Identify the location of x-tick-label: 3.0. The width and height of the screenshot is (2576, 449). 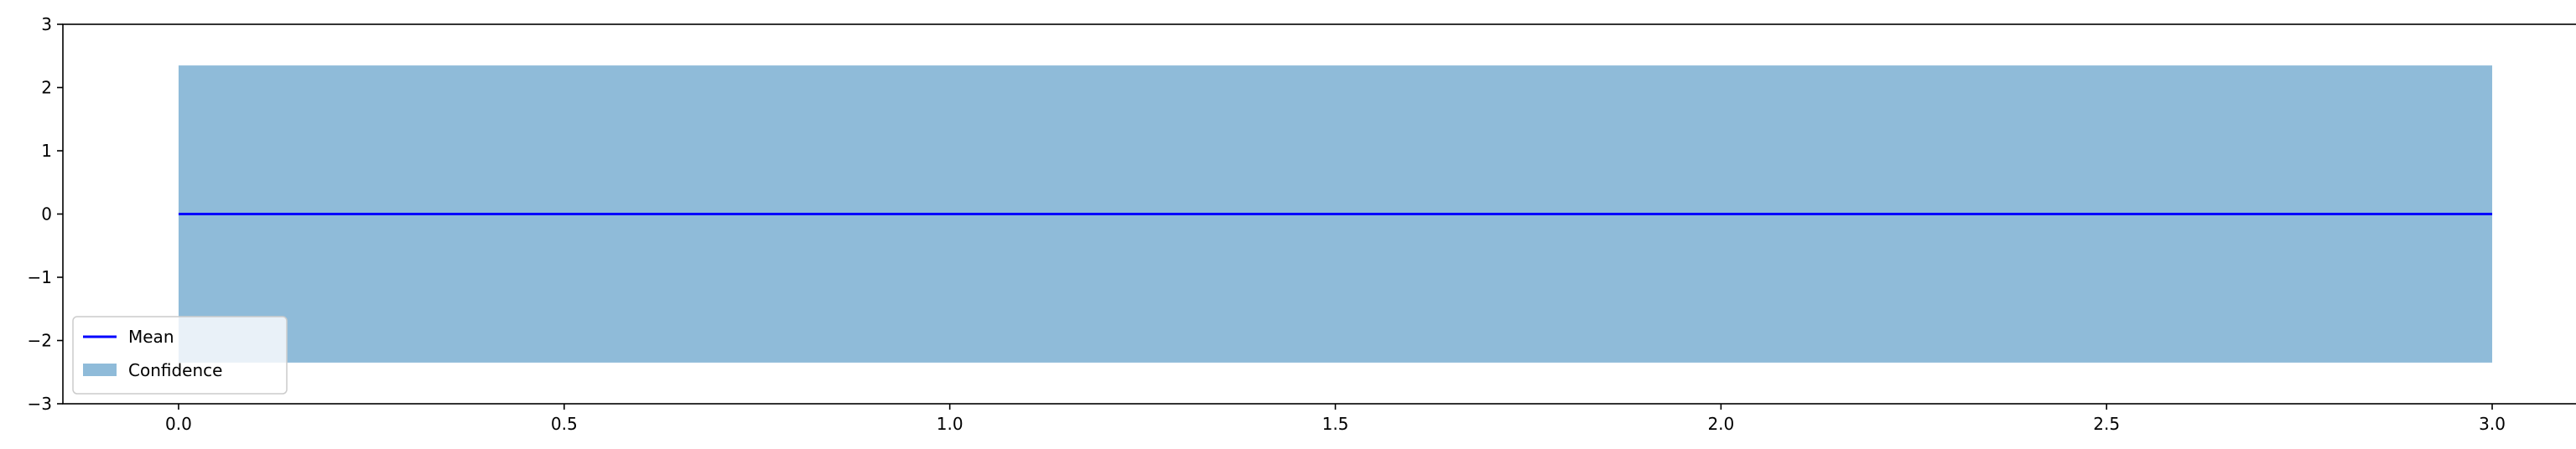
(2492, 424).